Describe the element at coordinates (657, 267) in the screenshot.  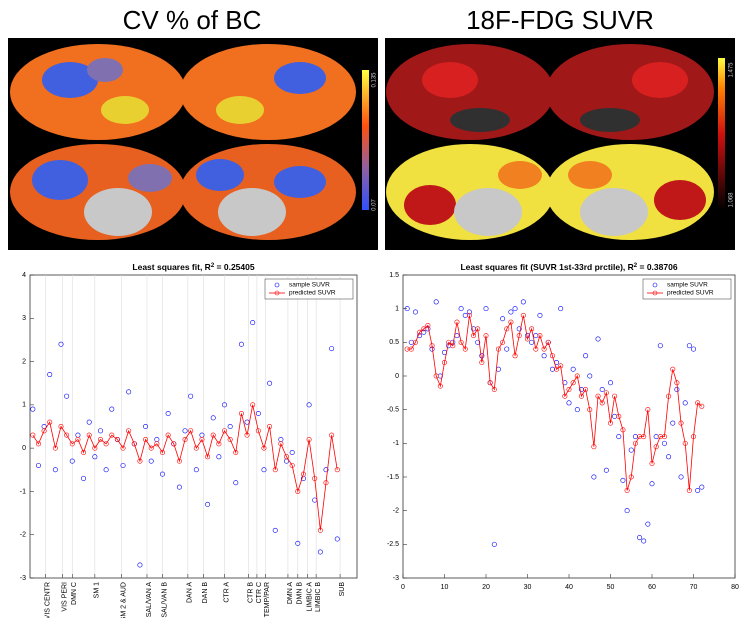
I see `title-text: = 0.38706` at that location.